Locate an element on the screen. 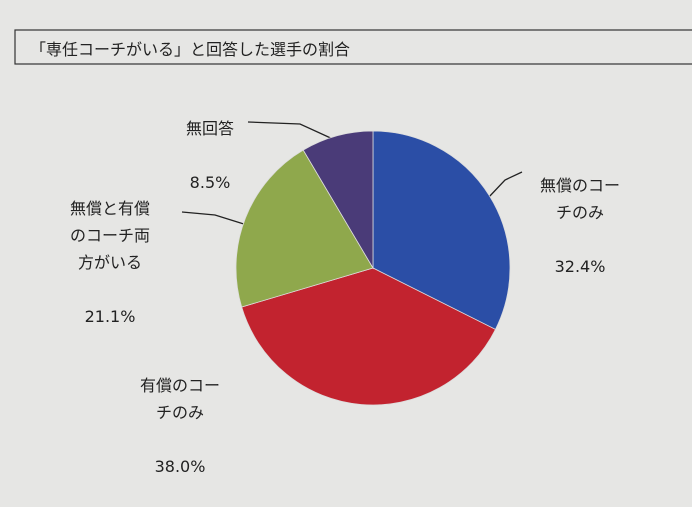 The width and height of the screenshot is (692, 507). value-label: 38.0% is located at coordinates (180, 466).